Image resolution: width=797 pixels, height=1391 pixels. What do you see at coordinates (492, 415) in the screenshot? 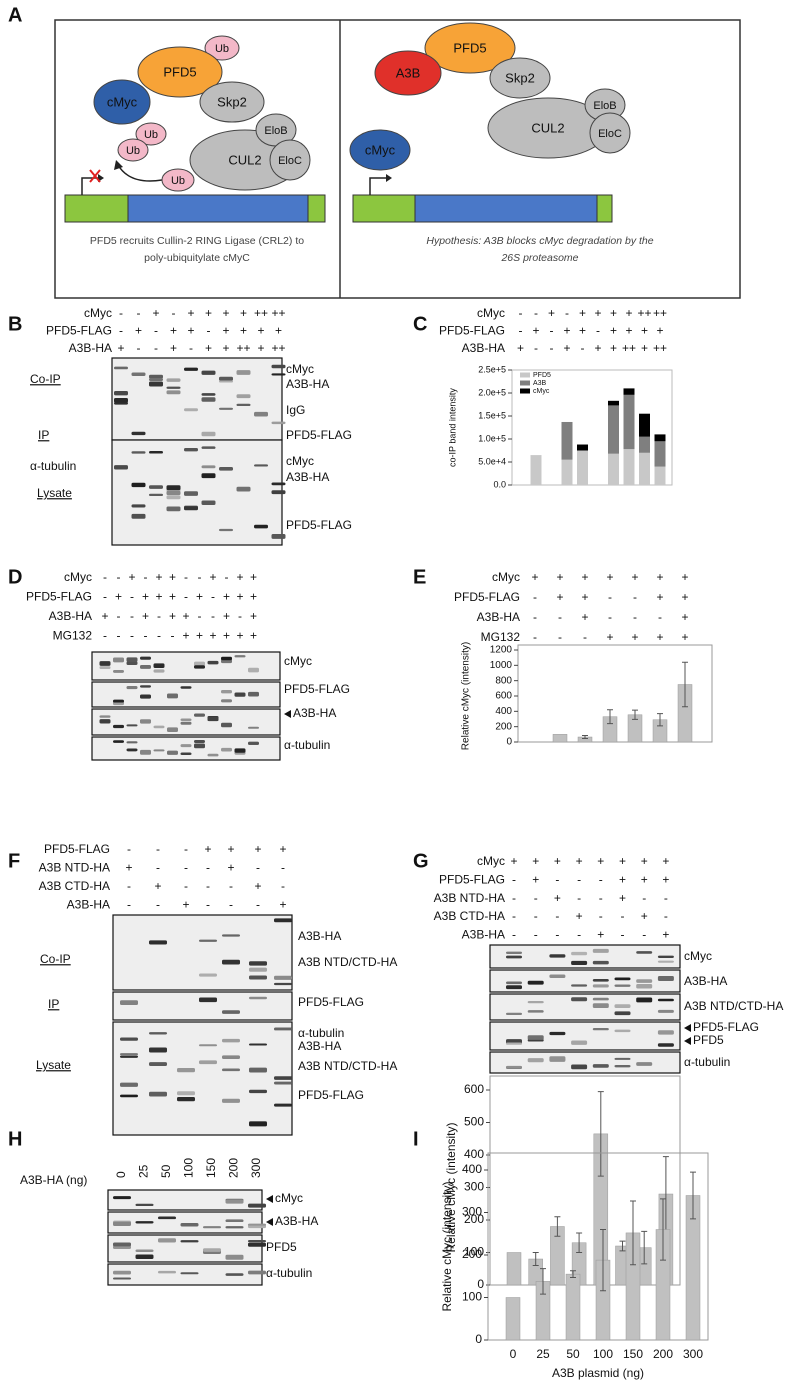
I see `y-tick-label: 1.5e+5` at bounding box center [492, 415].